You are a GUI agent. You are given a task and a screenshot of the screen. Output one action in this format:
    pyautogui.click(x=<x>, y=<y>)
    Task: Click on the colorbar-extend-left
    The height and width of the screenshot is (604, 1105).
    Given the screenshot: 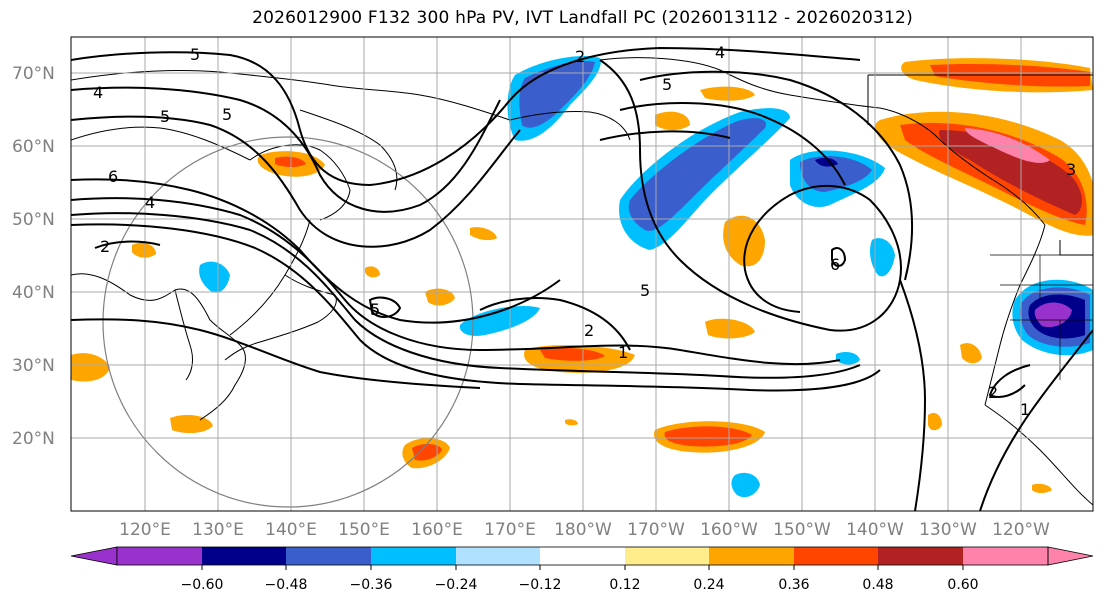 What is the action you would take?
    pyautogui.click(x=94, y=556)
    